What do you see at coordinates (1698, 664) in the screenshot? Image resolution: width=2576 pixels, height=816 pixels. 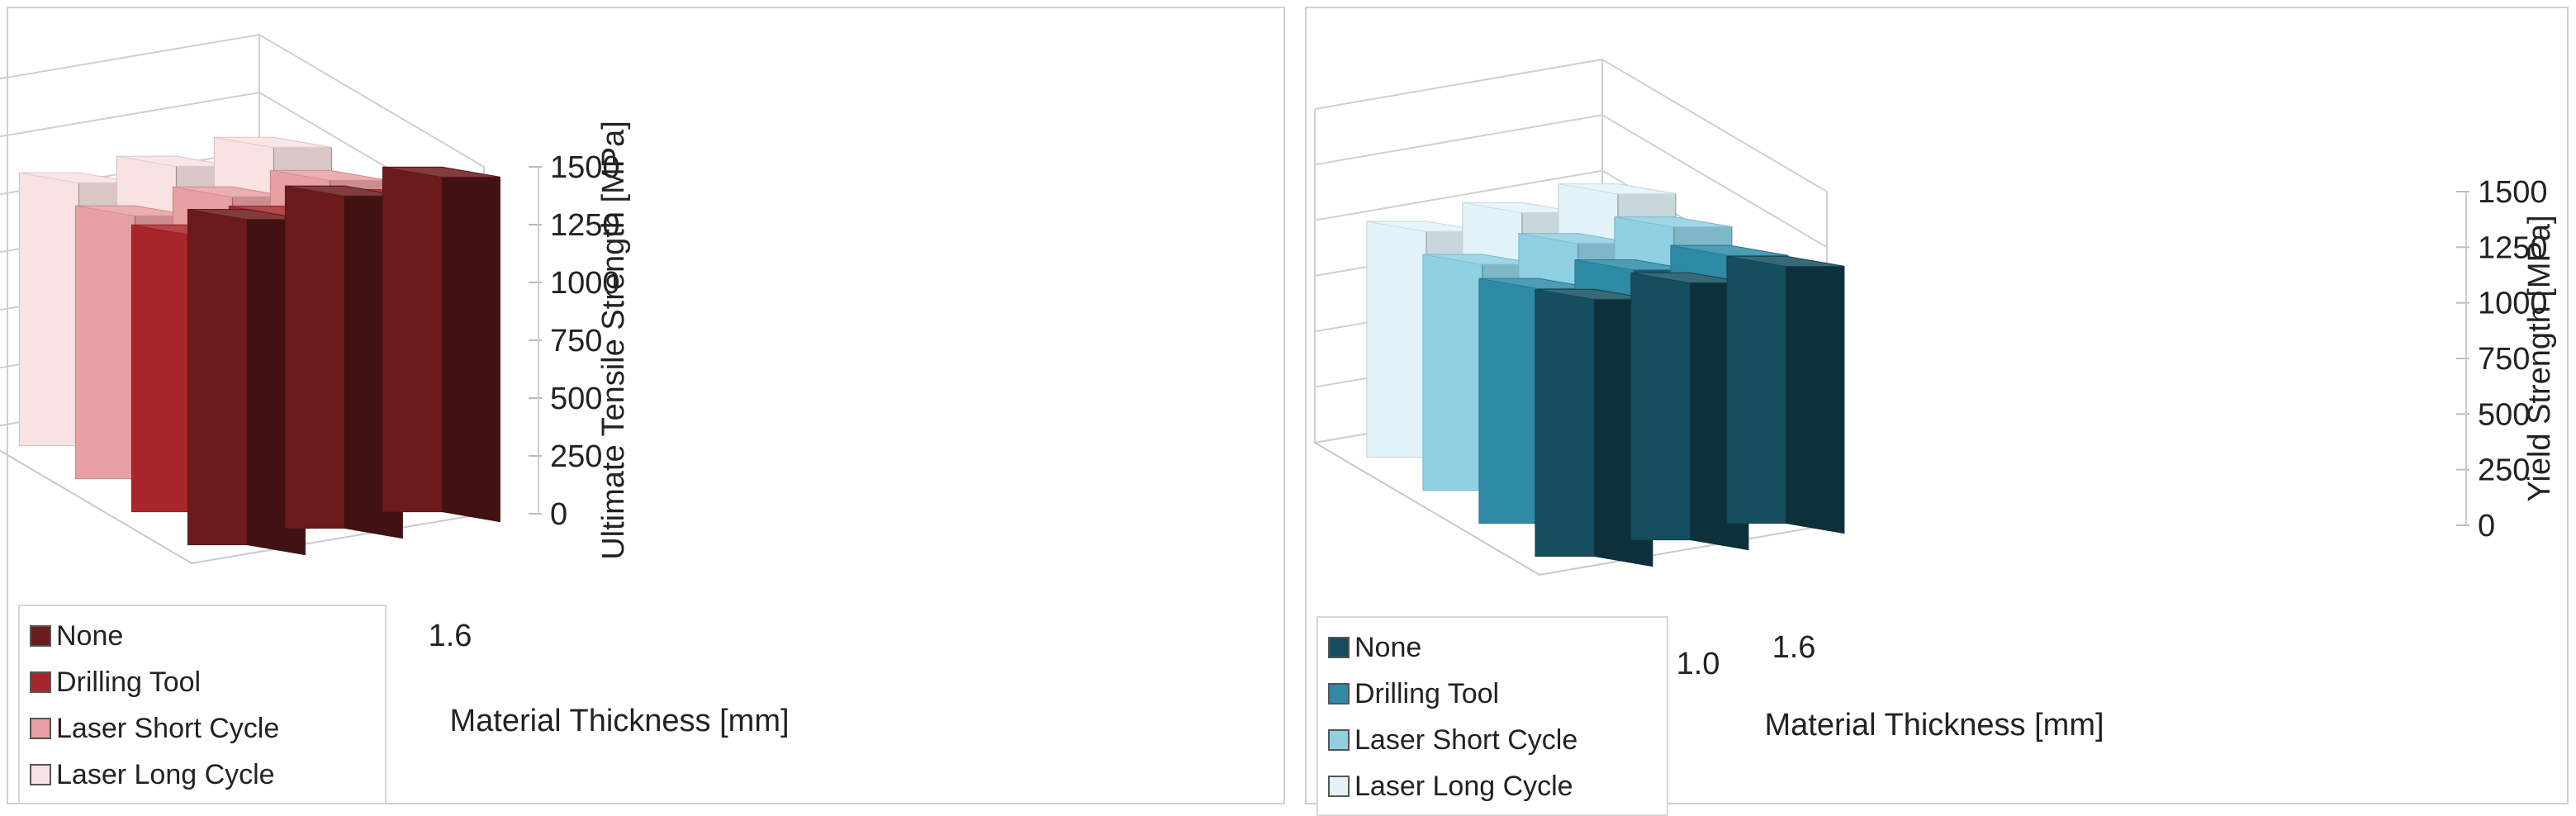 I see `x-tick-label: 1.0` at bounding box center [1698, 664].